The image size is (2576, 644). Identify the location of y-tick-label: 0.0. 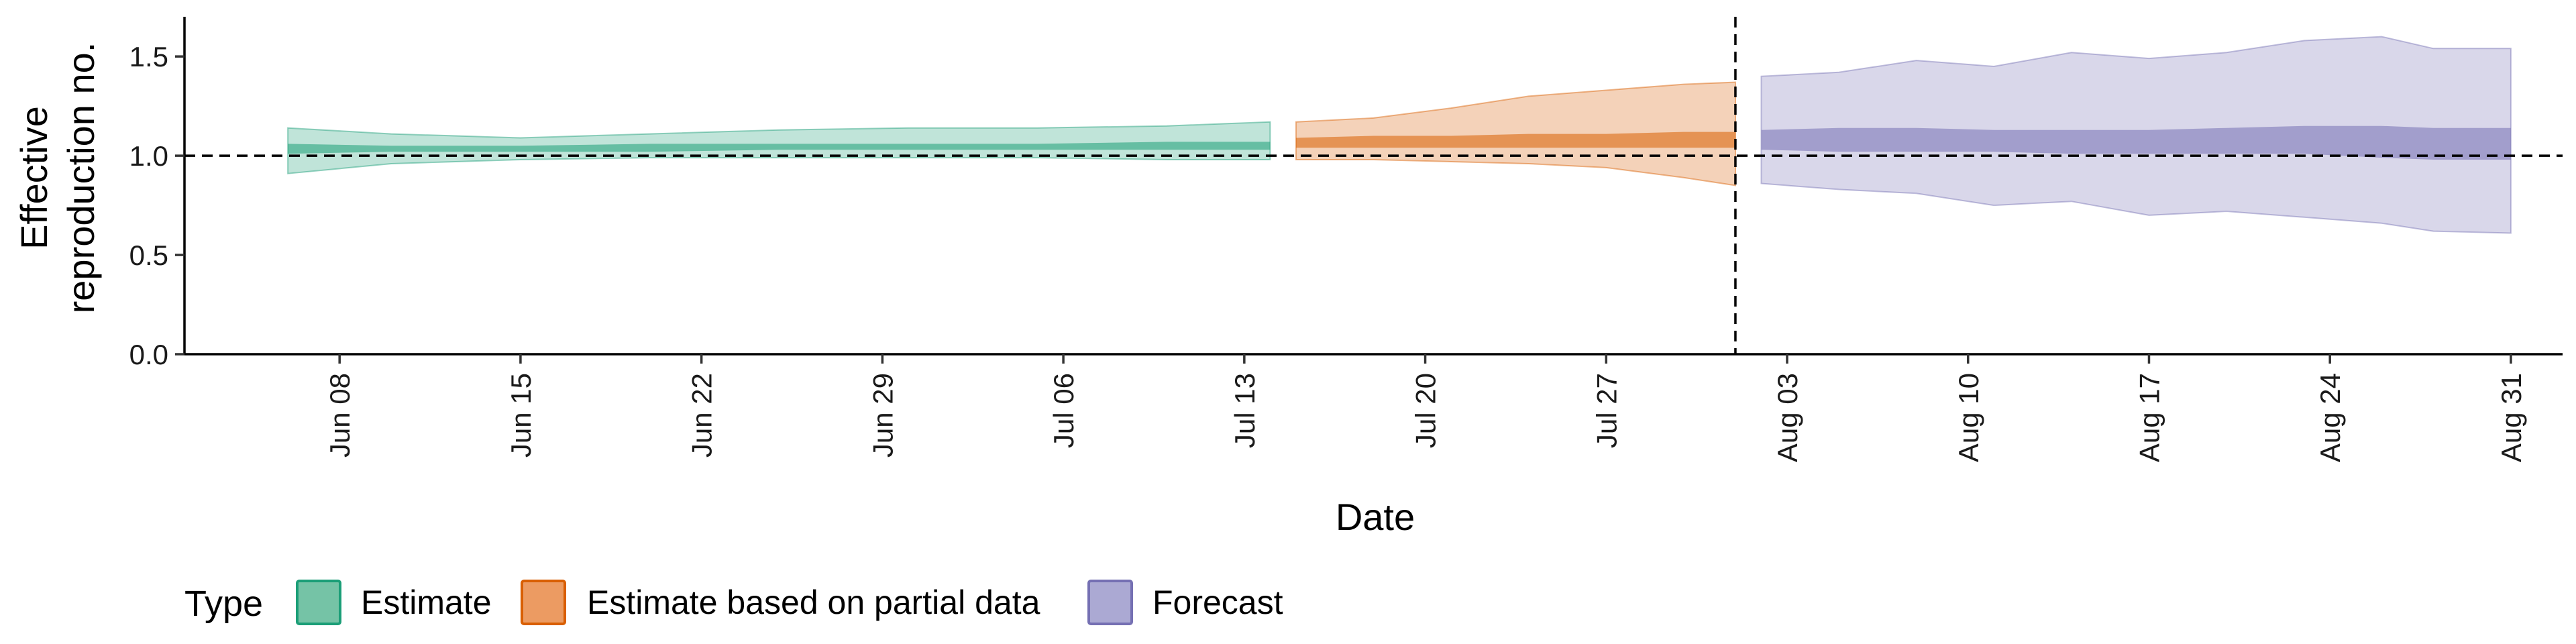
(148, 354).